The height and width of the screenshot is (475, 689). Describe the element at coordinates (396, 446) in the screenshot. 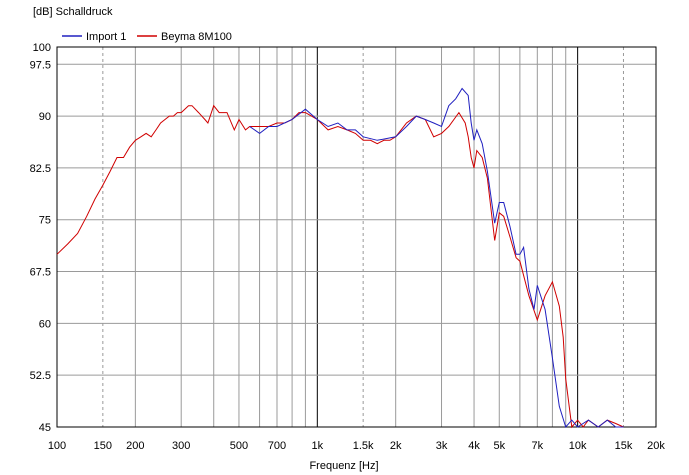

I see `x-tick-label: 2k` at that location.